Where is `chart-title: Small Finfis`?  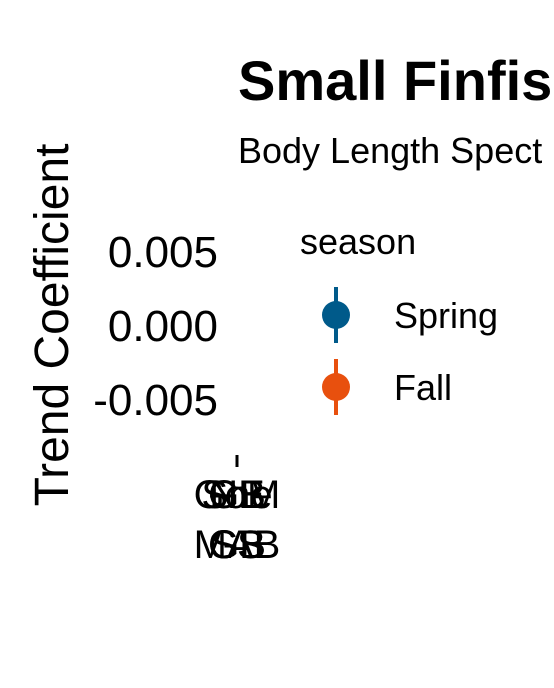 chart-title: Small Finfis is located at coordinates (395, 80).